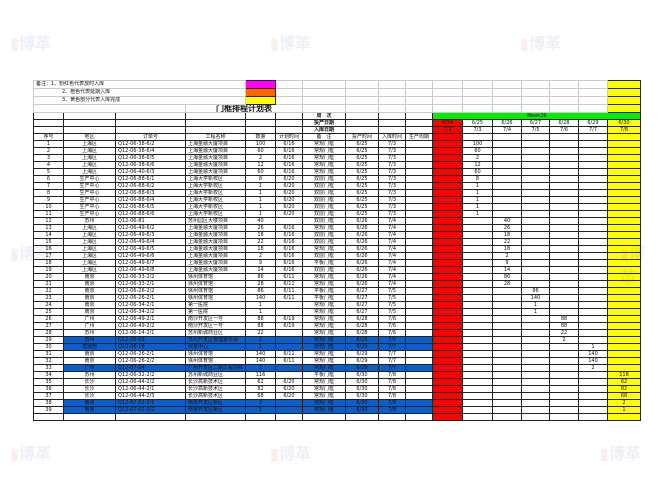  Describe the element at coordinates (289, 333) in the screenshot. I see `cell-plan` at that location.